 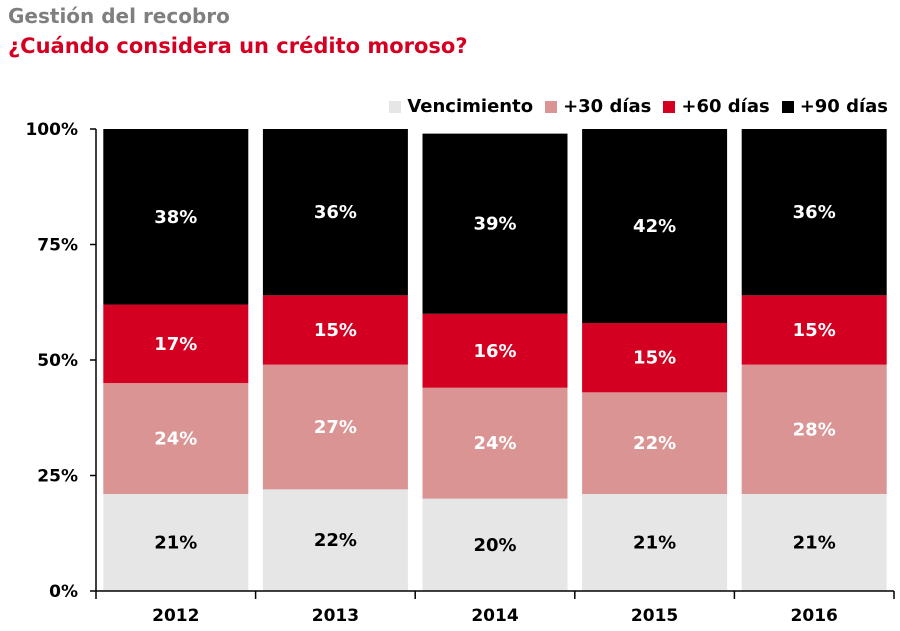 I want to click on data-label: 42%, so click(x=654, y=226).